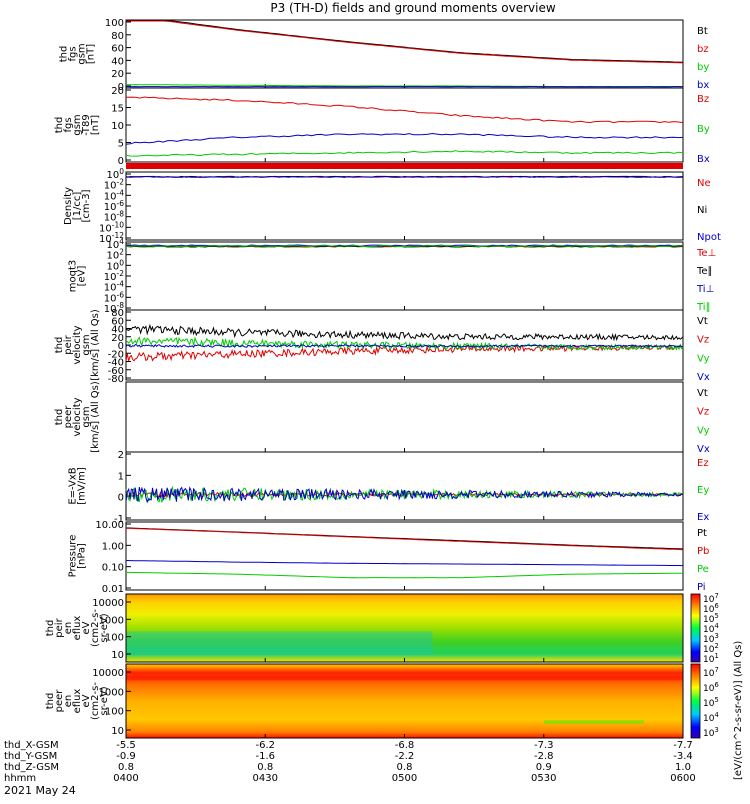 Image resolution: width=750 pixels, height=804 pixels. I want to click on footer-value: -2.8, so click(544, 756).